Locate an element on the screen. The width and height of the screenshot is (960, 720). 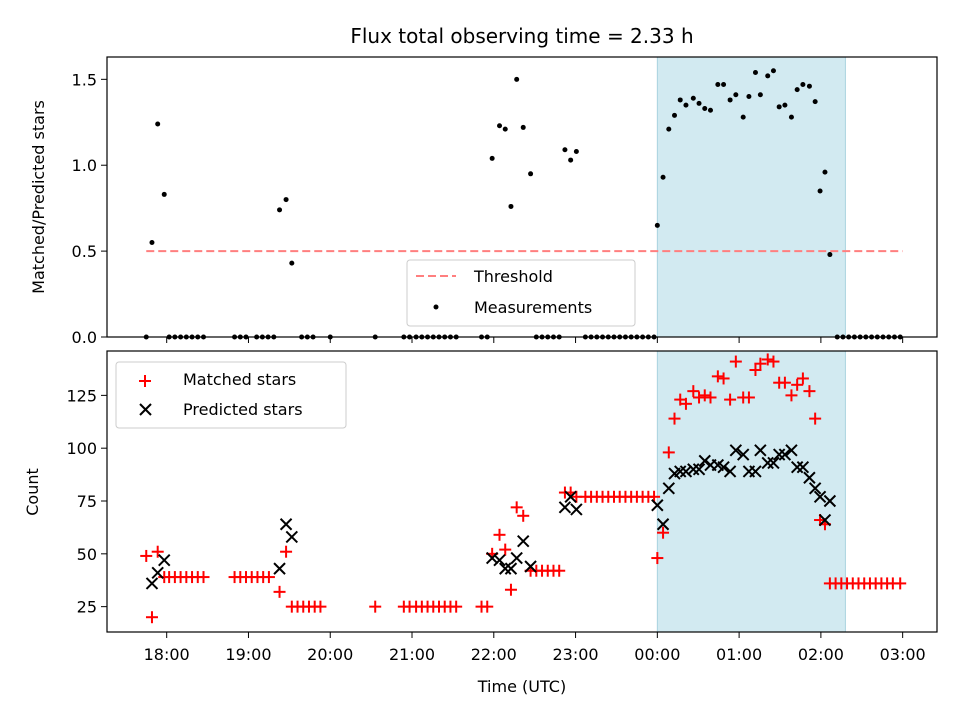
top-y-tick-label: 0.0 is located at coordinates (84, 337).